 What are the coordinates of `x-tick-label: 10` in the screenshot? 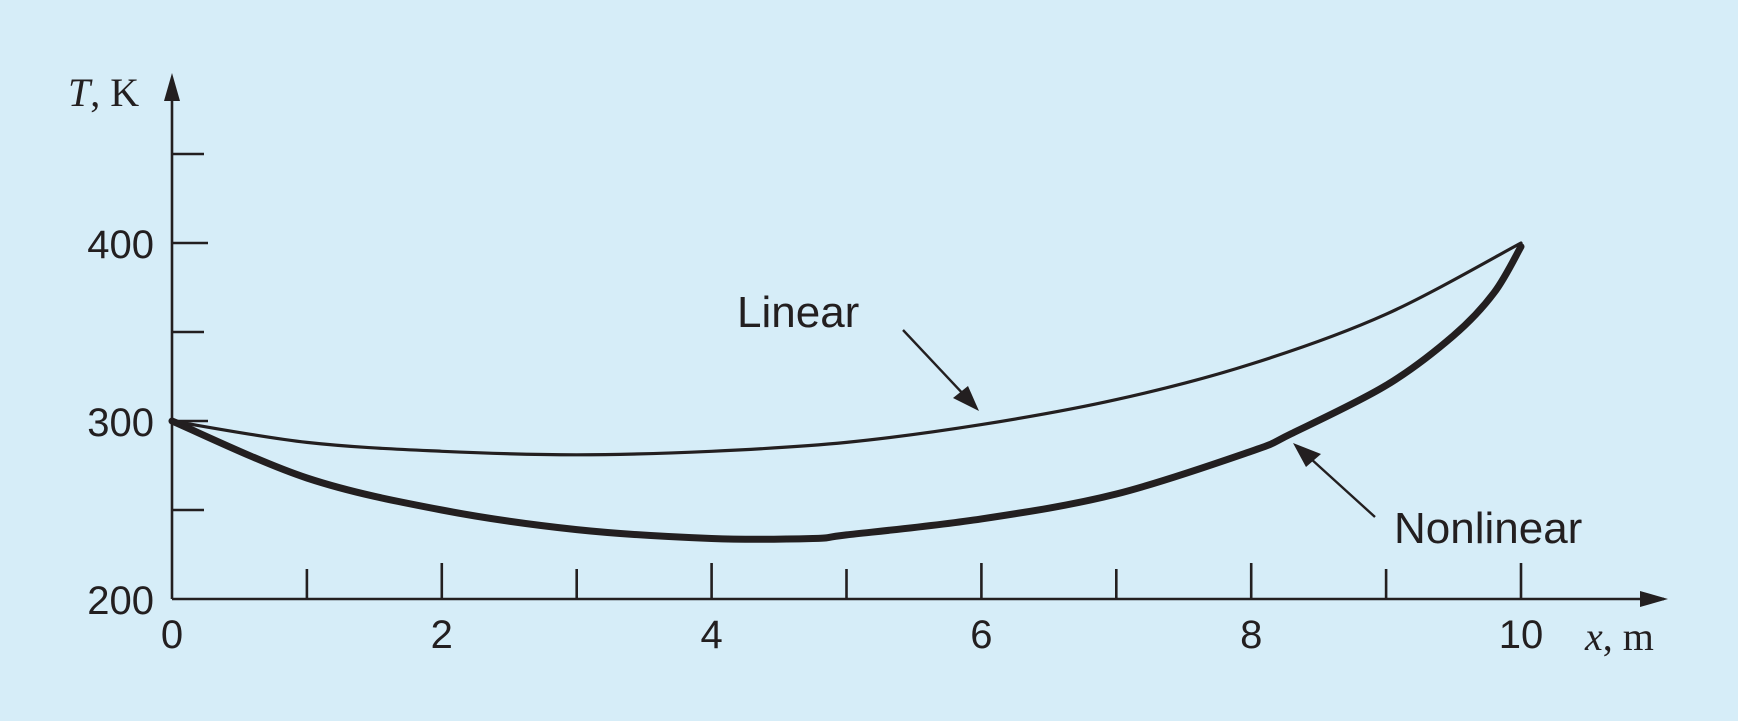 It's located at (1521, 635).